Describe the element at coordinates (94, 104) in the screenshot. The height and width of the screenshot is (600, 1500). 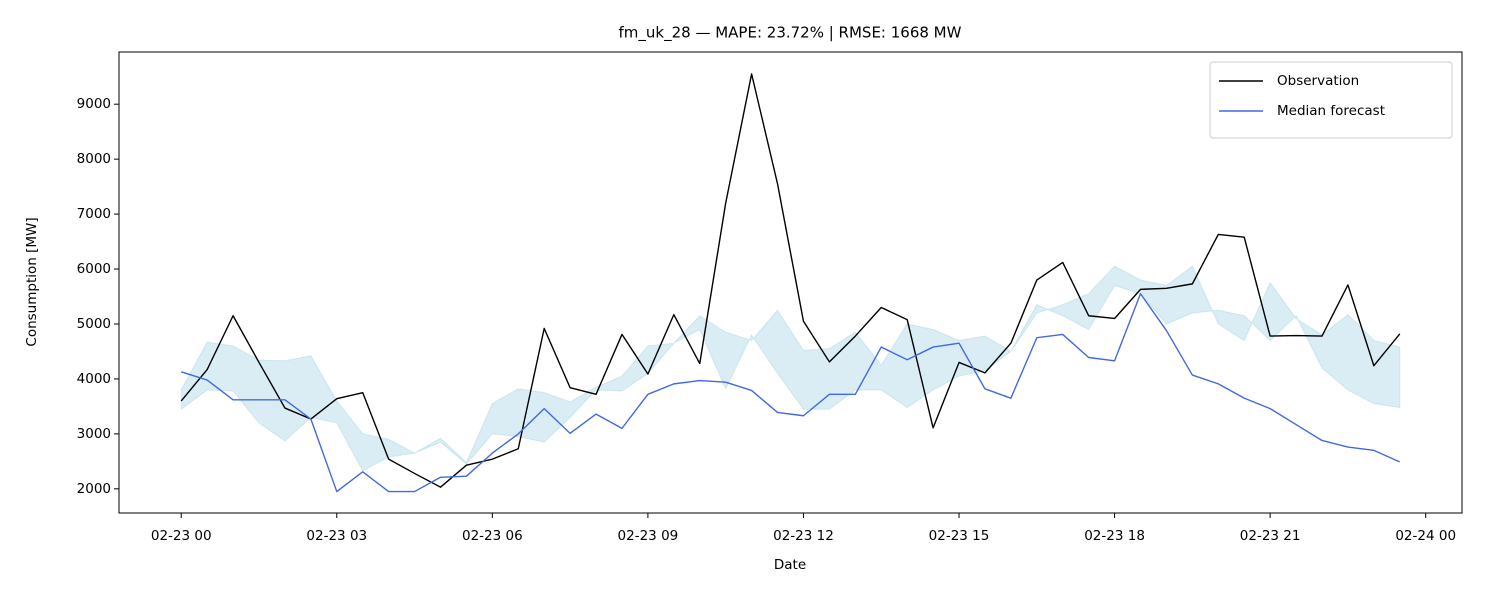
I see `y-tick-label: 9000` at that location.